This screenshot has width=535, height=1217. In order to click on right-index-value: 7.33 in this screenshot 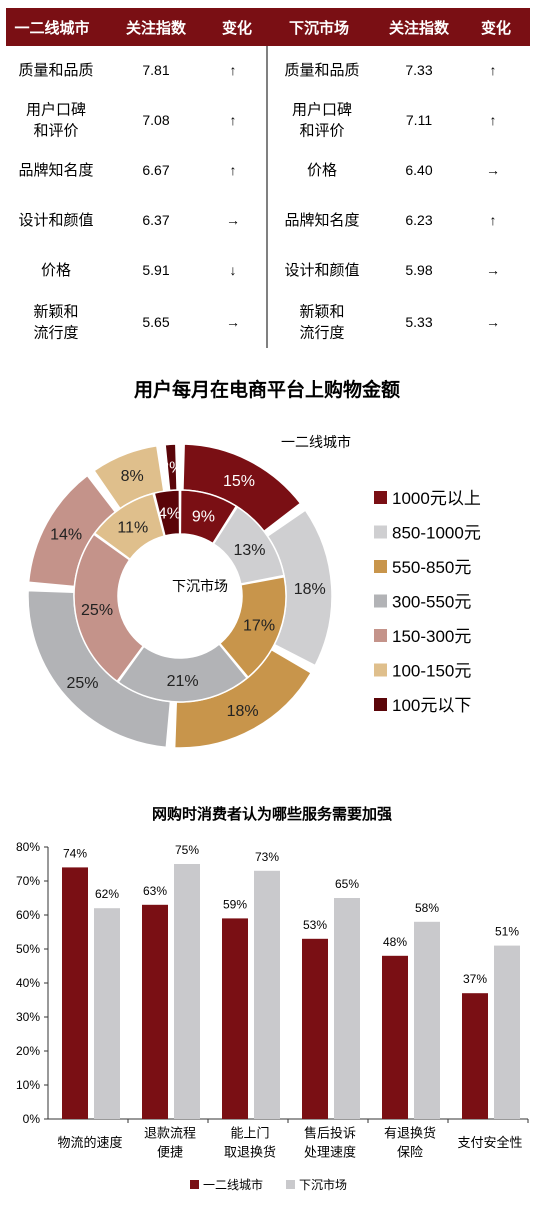, I will do `click(418, 70)`.